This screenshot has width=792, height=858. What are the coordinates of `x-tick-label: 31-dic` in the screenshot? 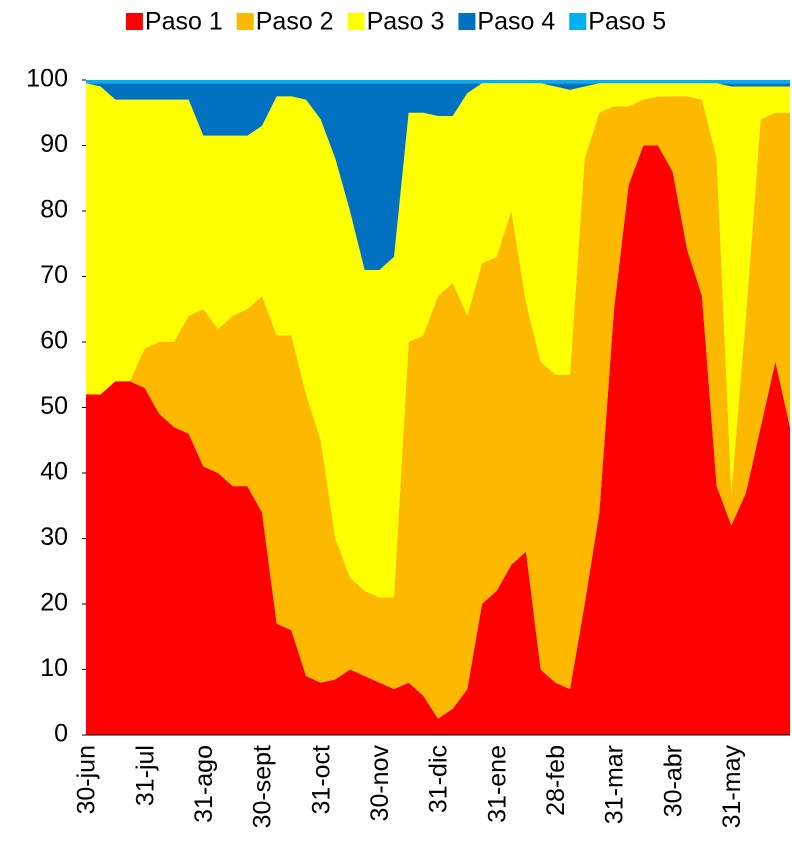 It's located at (439, 779).